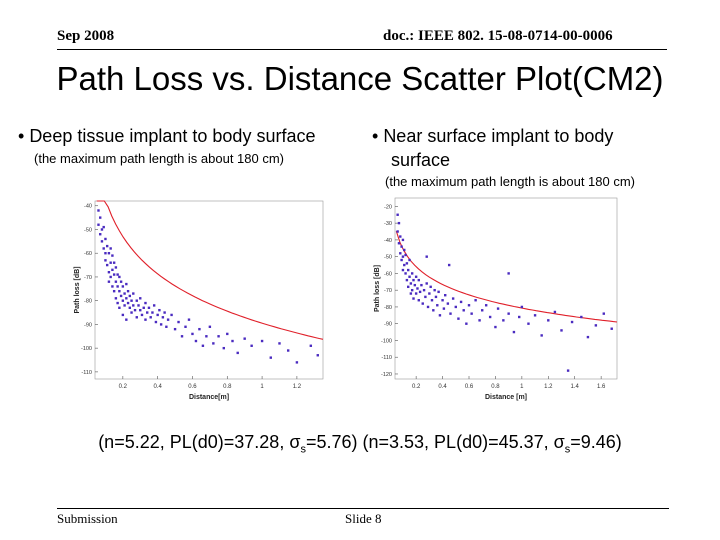 Image resolution: width=720 pixels, height=540 pixels. What do you see at coordinates (601, 387) in the screenshot?
I see `x-tick-label: 1.6` at bounding box center [601, 387].